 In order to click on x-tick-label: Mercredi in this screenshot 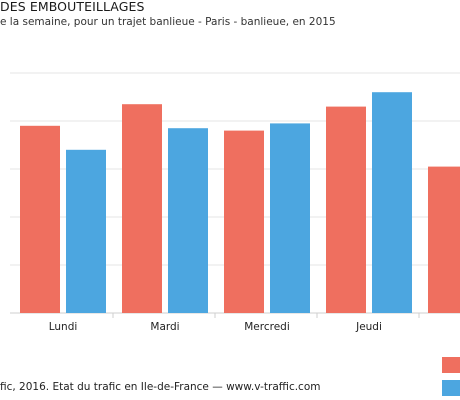, I will do `click(267, 327)`.